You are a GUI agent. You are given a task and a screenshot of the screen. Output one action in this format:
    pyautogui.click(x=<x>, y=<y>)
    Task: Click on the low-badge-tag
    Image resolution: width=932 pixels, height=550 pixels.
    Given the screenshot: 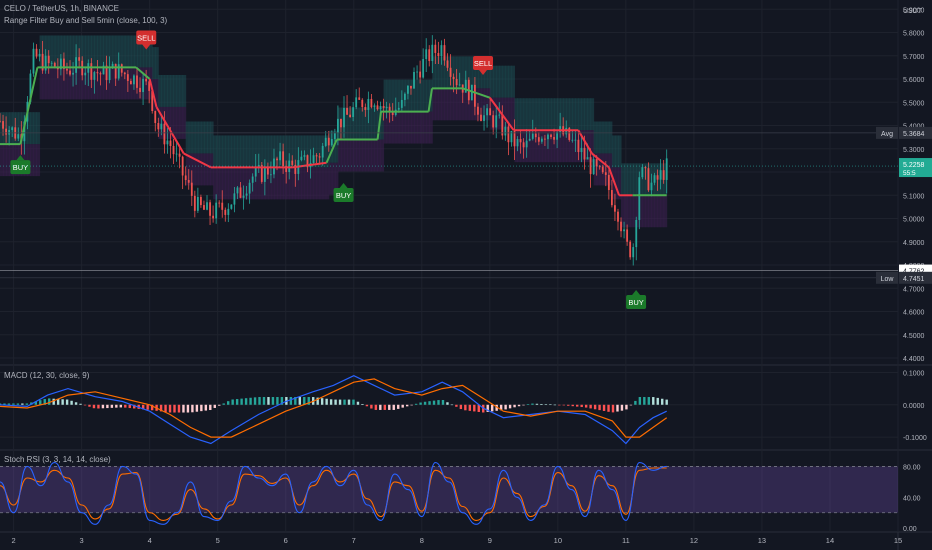 What is the action you would take?
    pyautogui.click(x=887, y=277)
    